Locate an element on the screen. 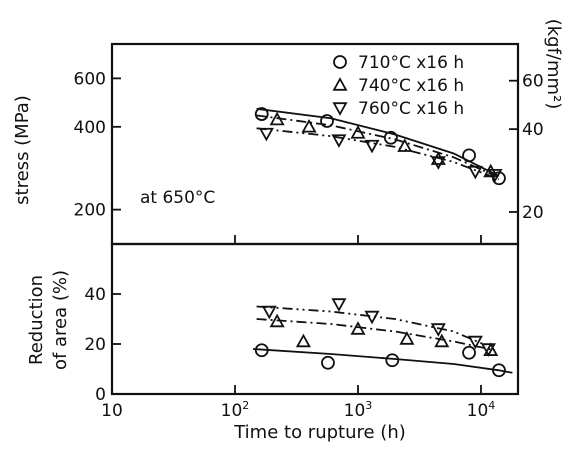 The width and height of the screenshot is (573, 450). top-y2-tick-label: 60 is located at coordinates (533, 82).